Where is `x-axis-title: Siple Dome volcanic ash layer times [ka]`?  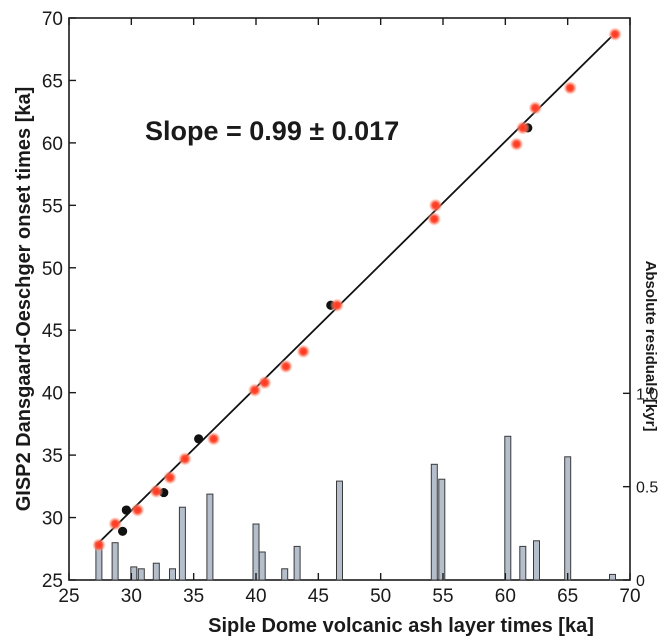
x-axis-title: Siple Dome volcanic ash layer times [ka] is located at coordinates (401, 626).